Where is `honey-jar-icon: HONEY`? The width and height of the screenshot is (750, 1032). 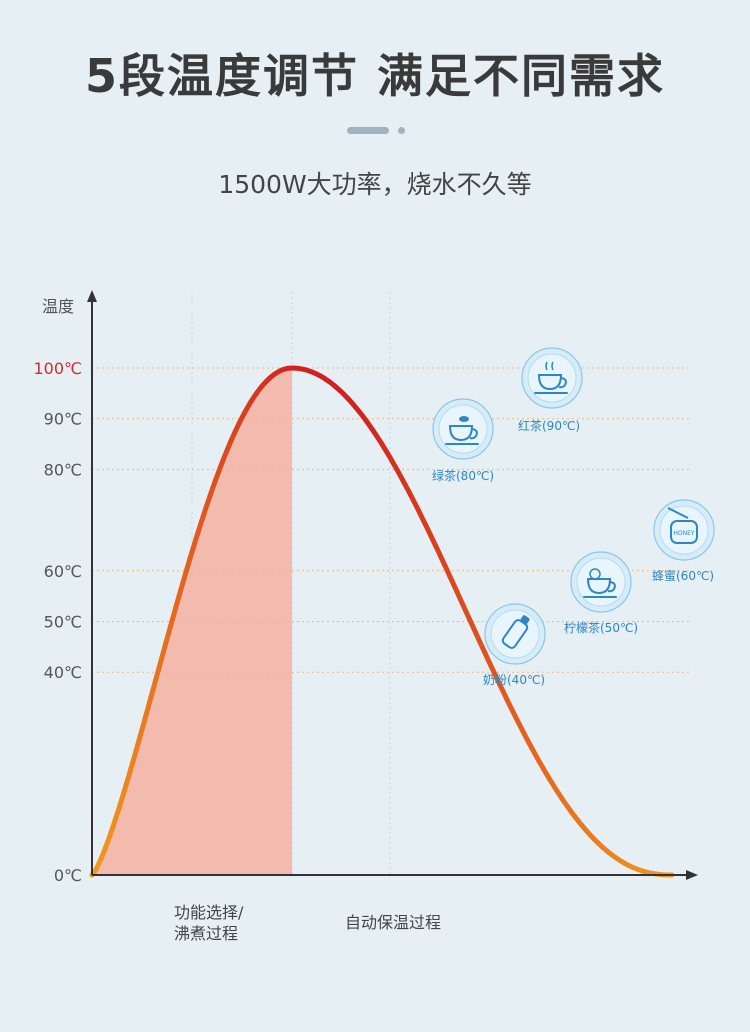
honey-jar-icon: HONEY is located at coordinates (684, 530).